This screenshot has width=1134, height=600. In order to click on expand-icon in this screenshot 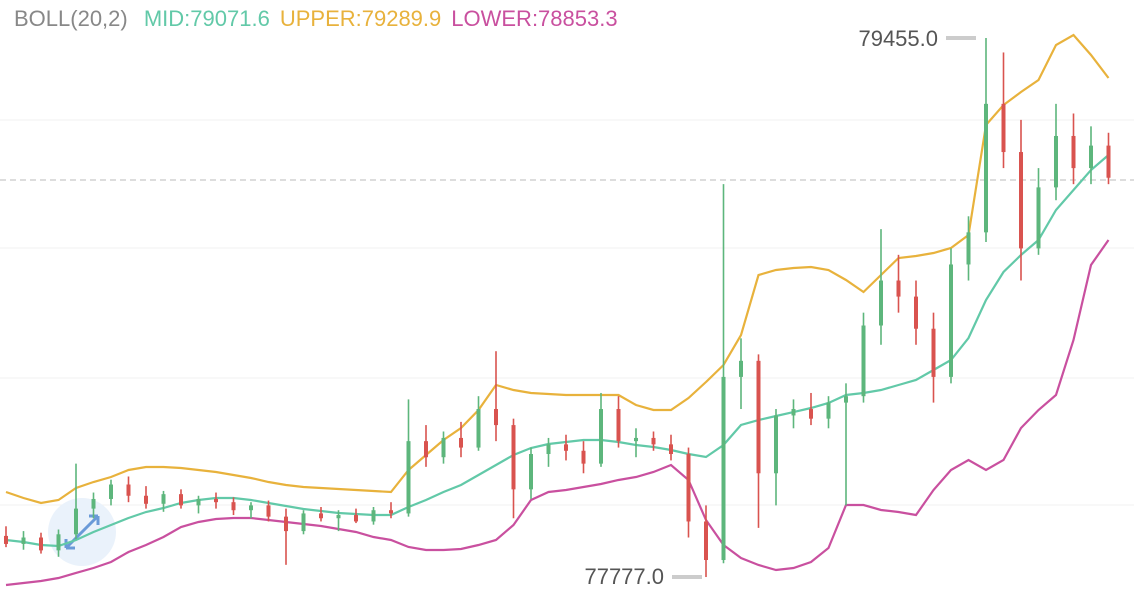, I will do `click(82, 532)`.